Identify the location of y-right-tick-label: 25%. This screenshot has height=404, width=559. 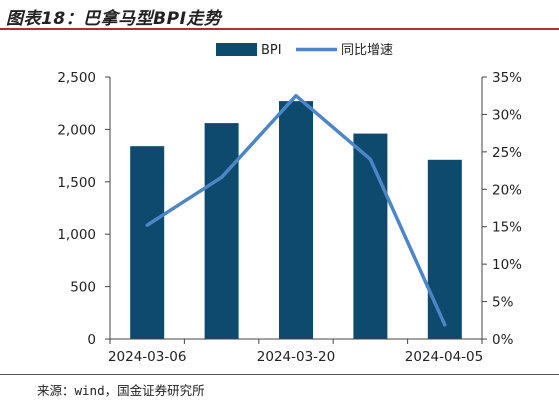
(507, 153).